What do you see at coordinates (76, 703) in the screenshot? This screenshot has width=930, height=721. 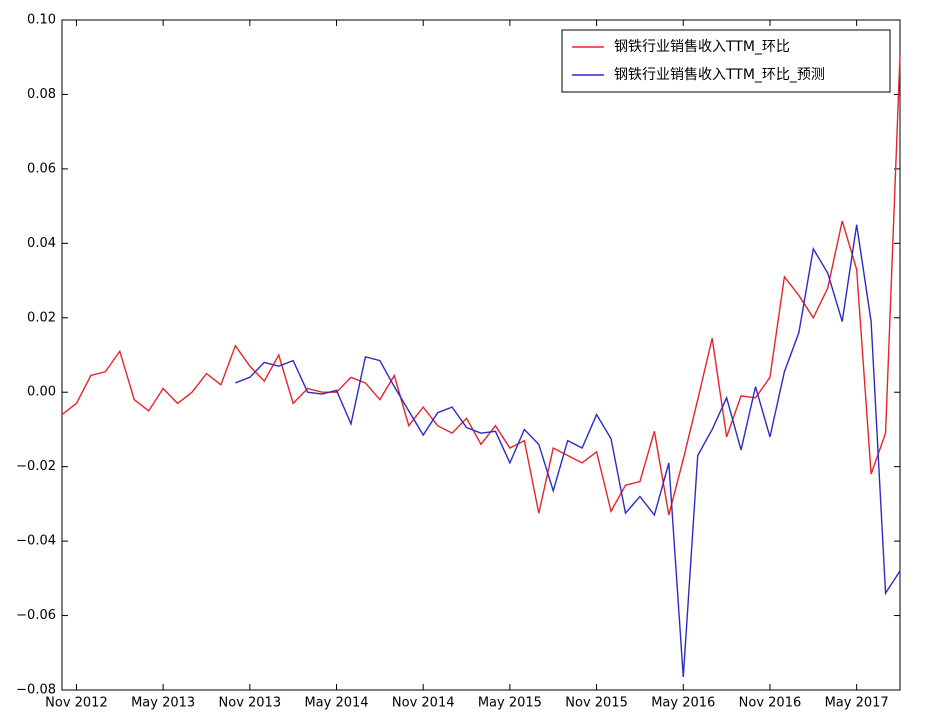 I see `x-tick-label: Nov 2012` at bounding box center [76, 703].